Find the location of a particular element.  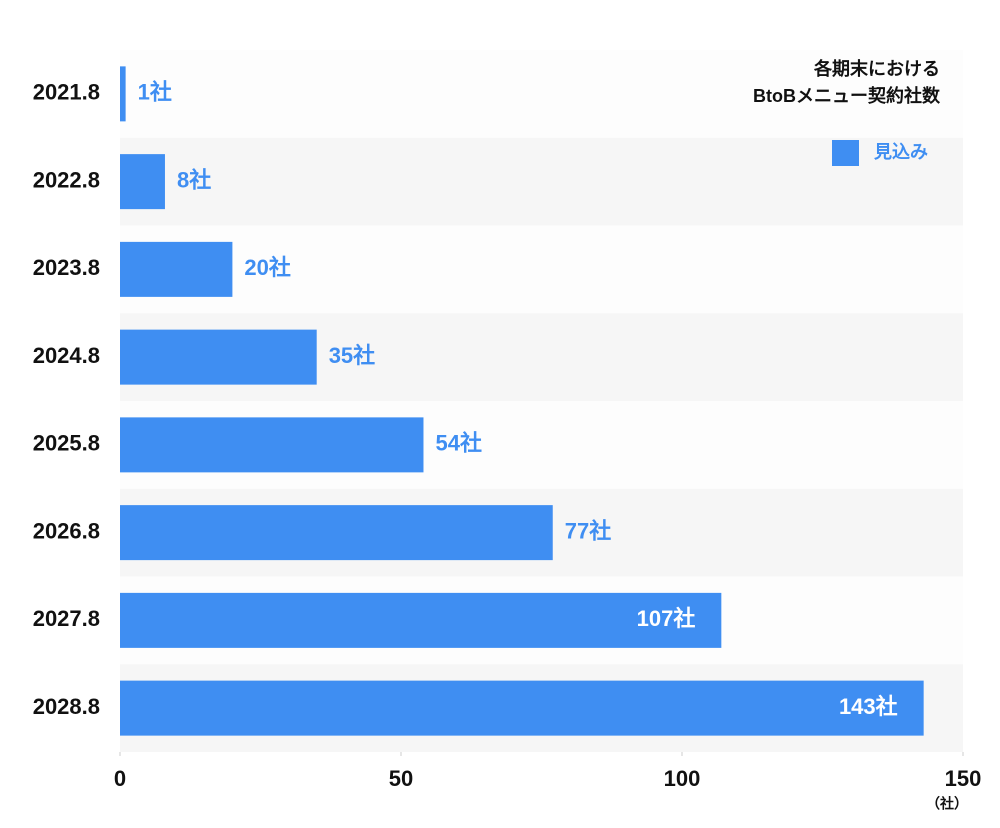

x-tick-label: 0 is located at coordinates (120, 778).